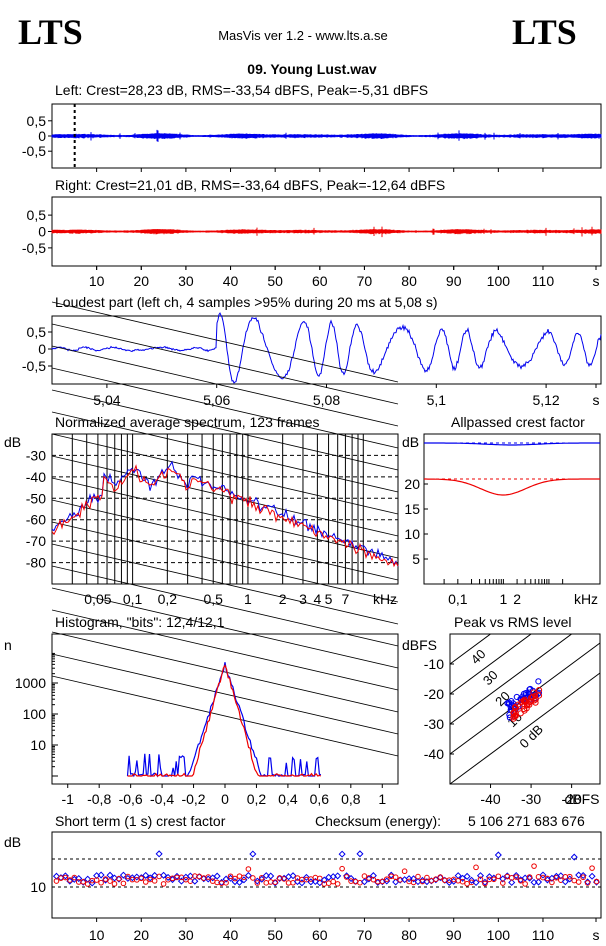 Image resolution: width=606 pixels, height=946 pixels. What do you see at coordinates (581, 799) in the screenshot?
I see `x-tick-label: dBFS` at bounding box center [581, 799].